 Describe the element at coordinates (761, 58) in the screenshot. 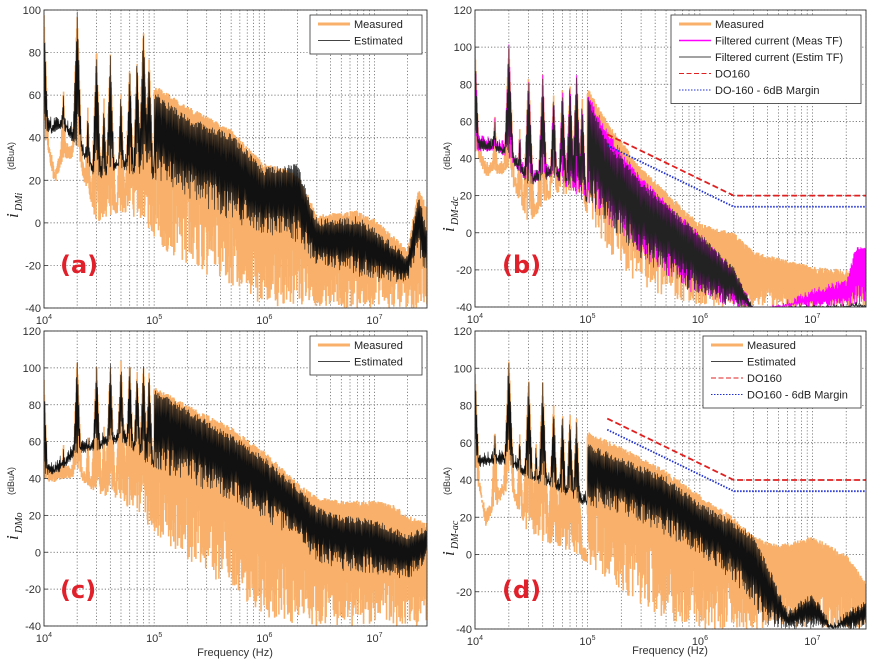

I see `legend-item: Filtered current (Estim TF)` at that location.